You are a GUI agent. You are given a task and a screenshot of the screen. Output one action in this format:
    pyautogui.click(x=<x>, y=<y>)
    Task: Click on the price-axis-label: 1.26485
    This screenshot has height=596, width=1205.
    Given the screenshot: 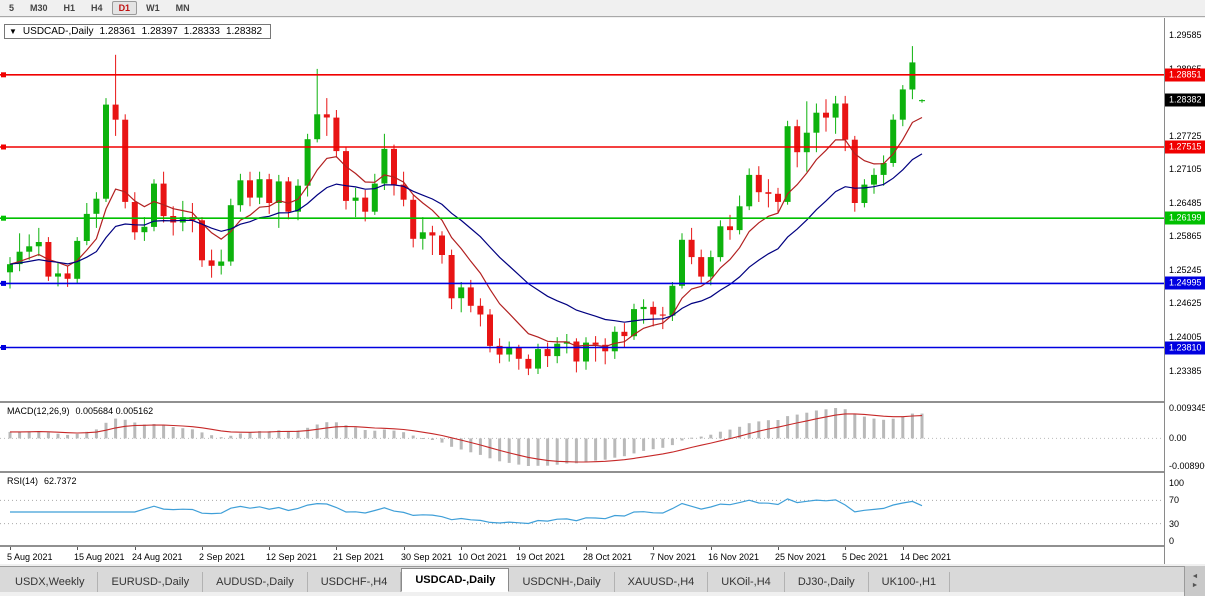 What is the action you would take?
    pyautogui.click(x=1185, y=202)
    